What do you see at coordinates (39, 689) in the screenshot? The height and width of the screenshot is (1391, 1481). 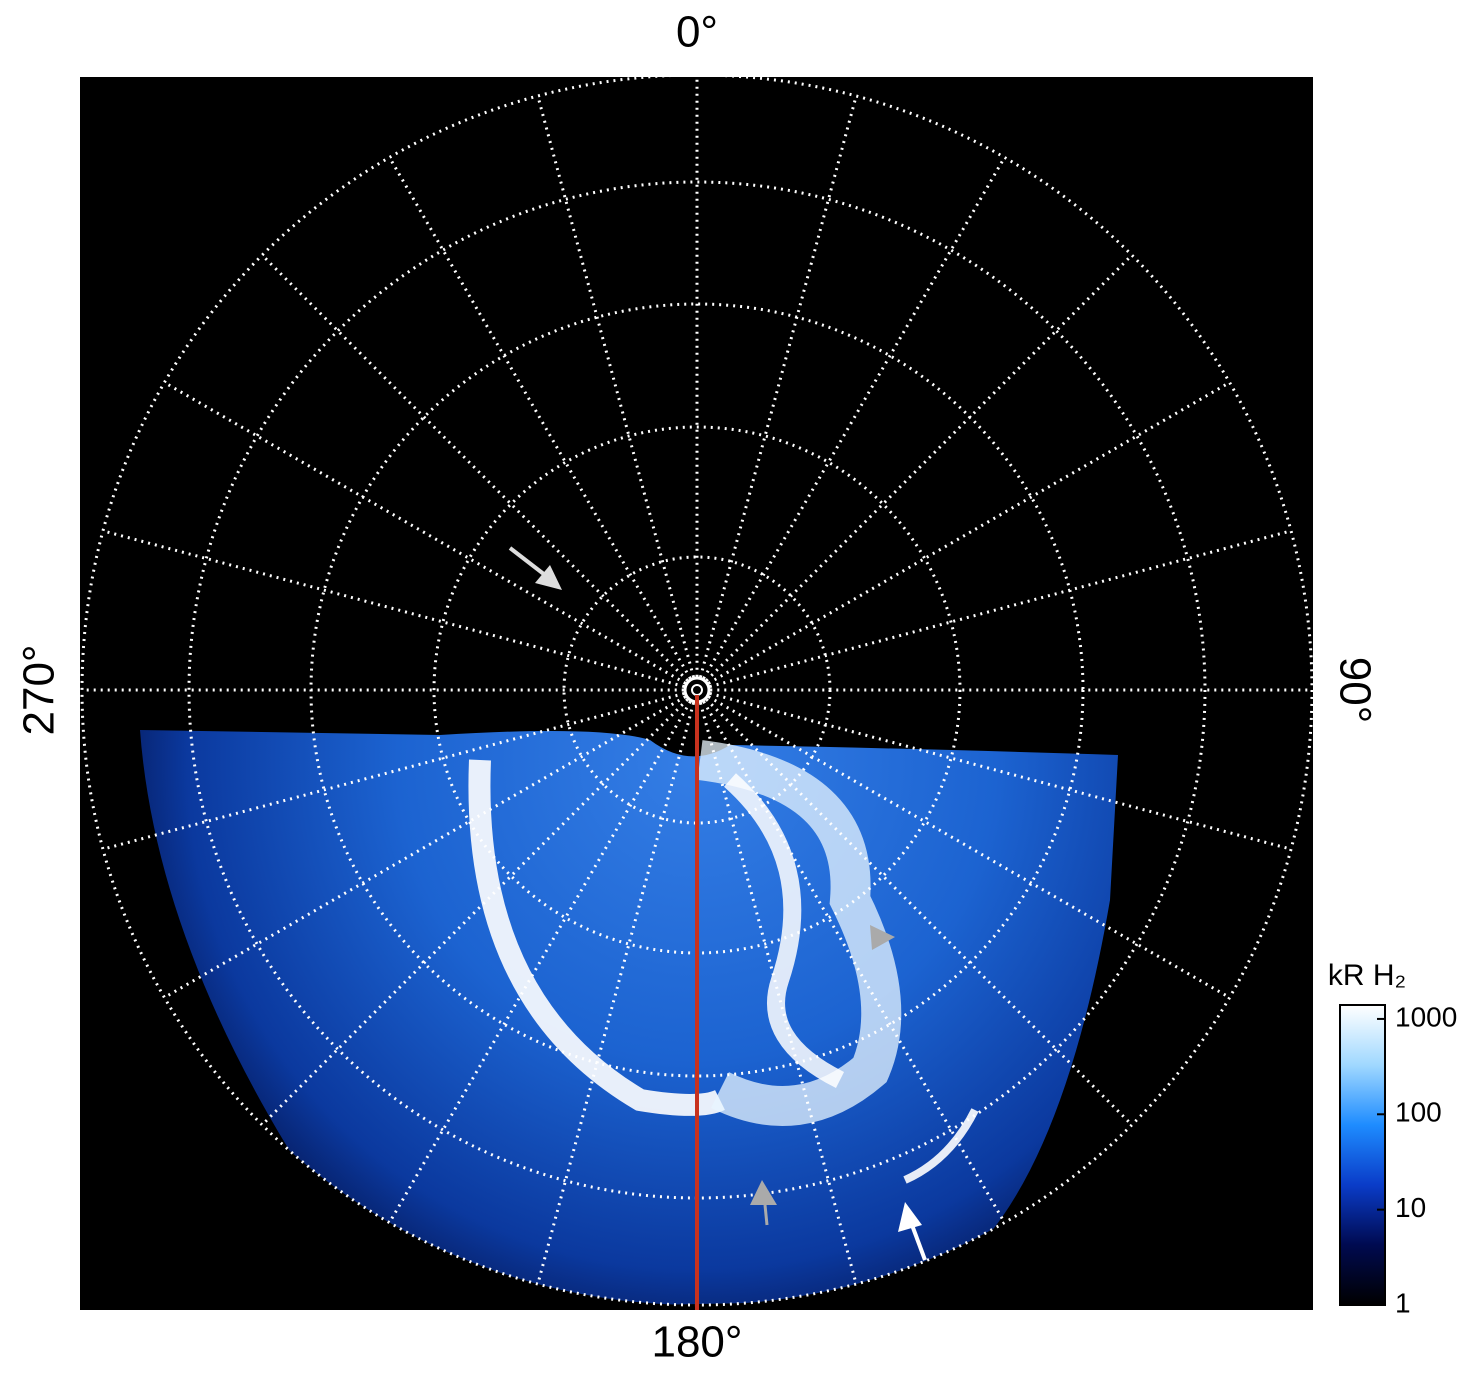 I see `angle-label: 270°` at bounding box center [39, 689].